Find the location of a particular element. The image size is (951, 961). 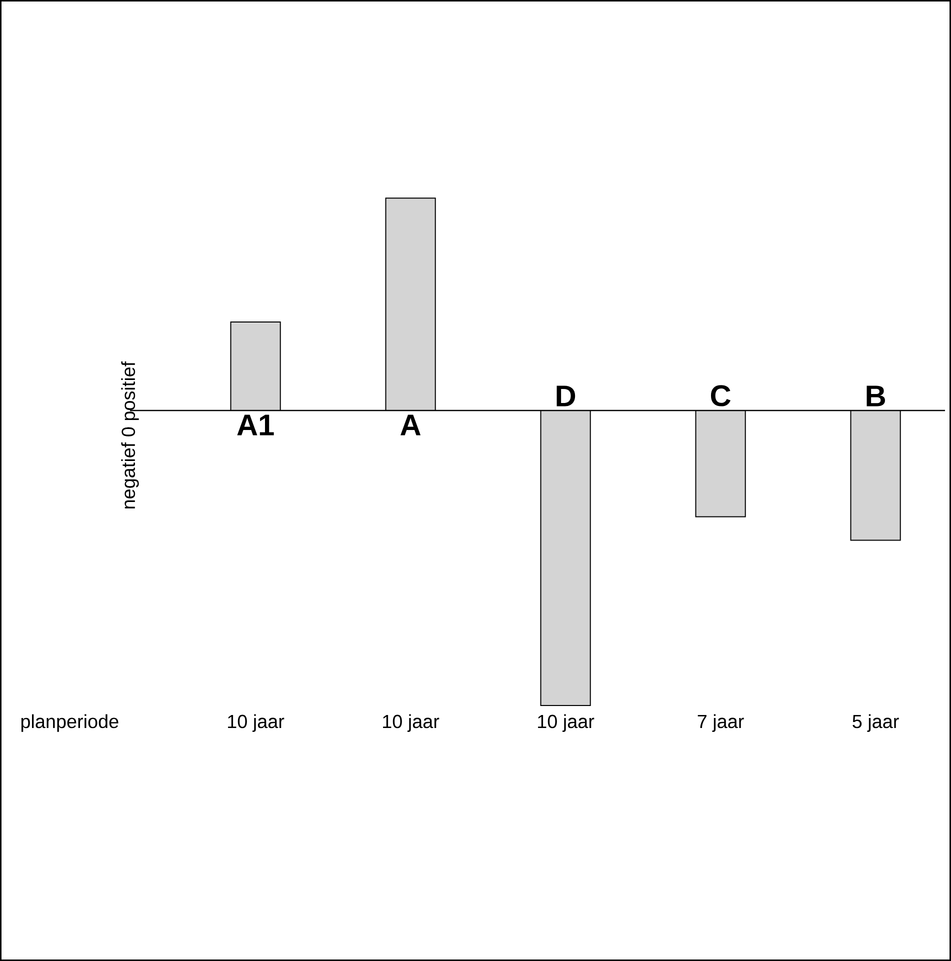

text: planperiode is located at coordinates (69, 723).